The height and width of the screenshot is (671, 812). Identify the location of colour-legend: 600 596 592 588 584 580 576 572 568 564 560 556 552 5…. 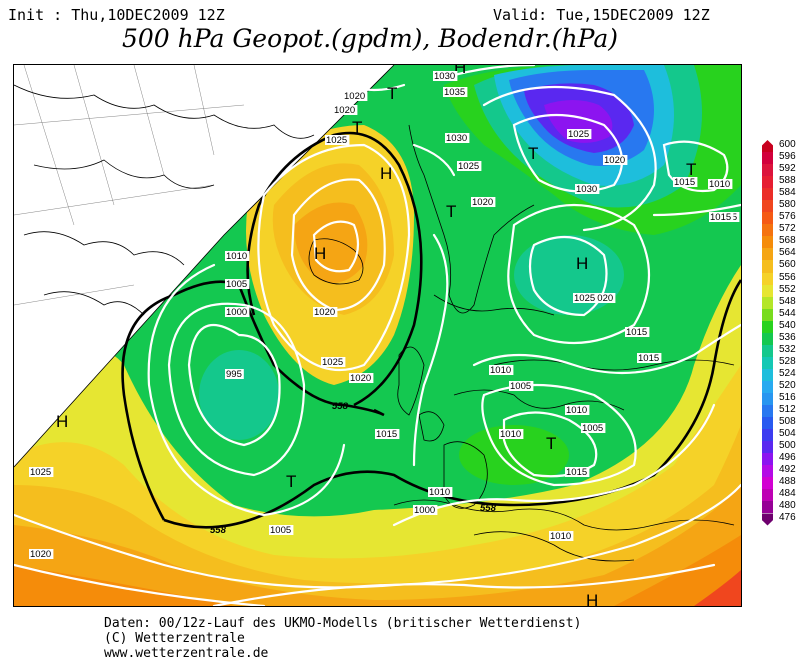
(785, 332).